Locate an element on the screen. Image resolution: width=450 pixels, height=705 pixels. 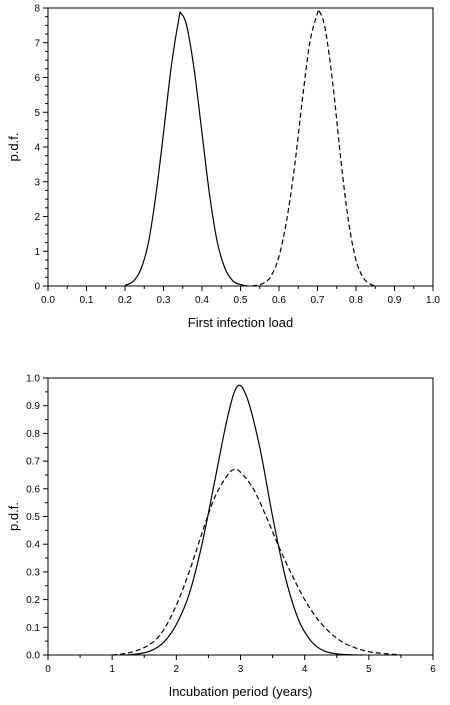
y-tick-label: 0.6 is located at coordinates (33, 489).